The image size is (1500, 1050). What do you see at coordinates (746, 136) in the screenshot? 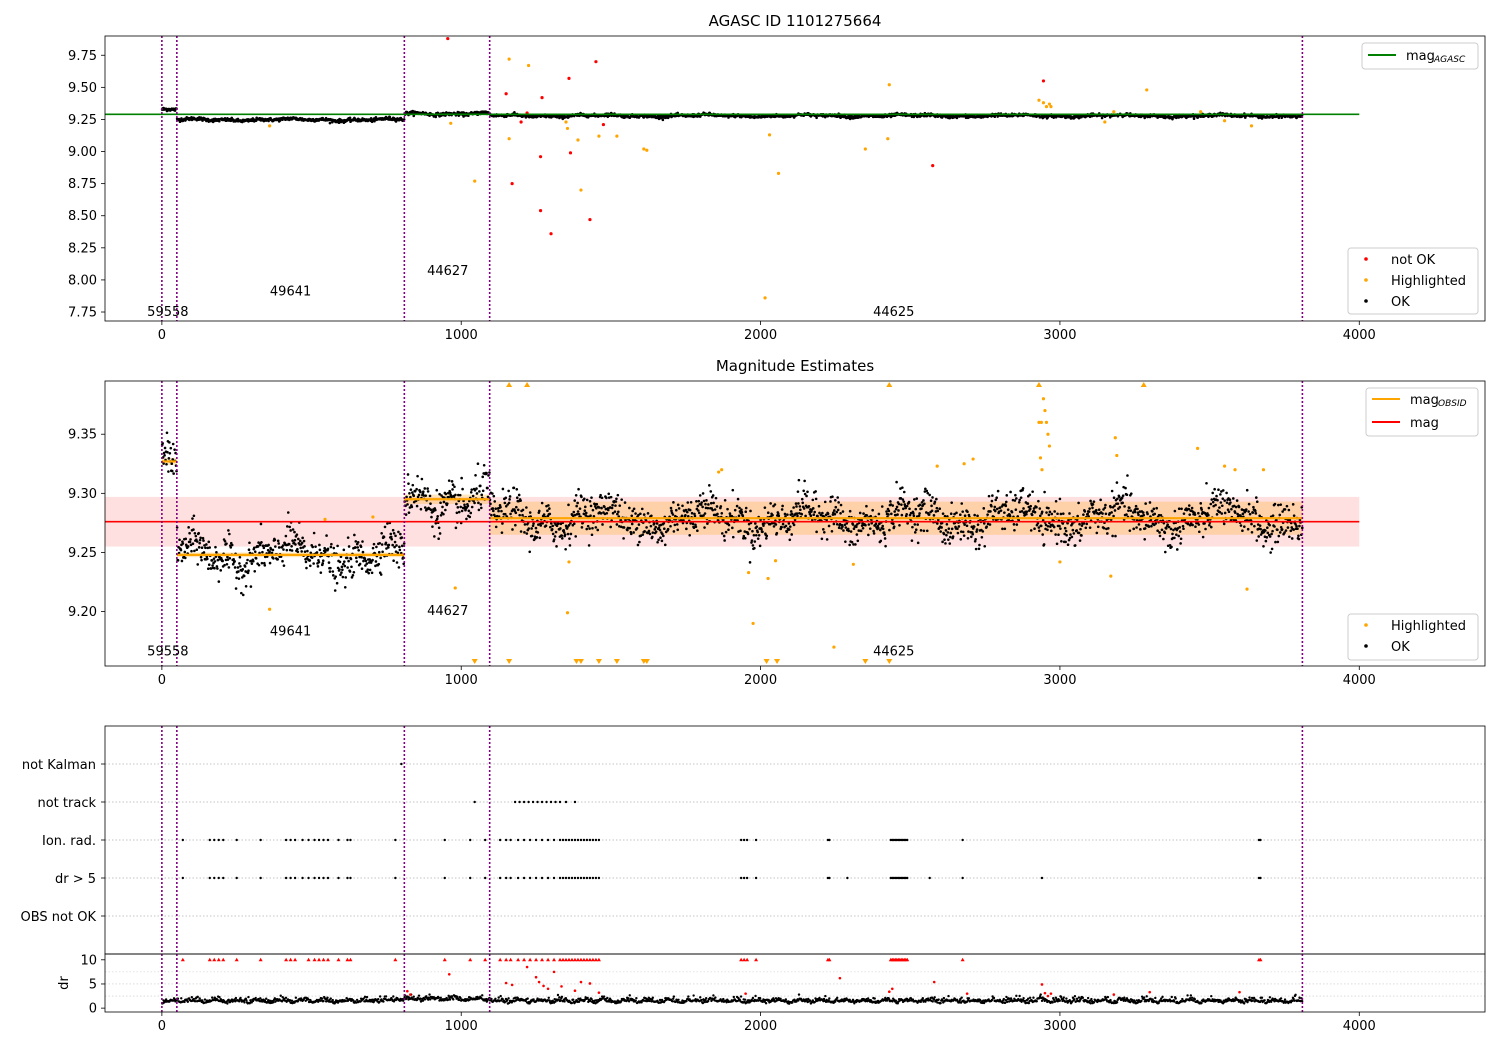
I see `agasc-not-ok-points` at bounding box center [746, 136].